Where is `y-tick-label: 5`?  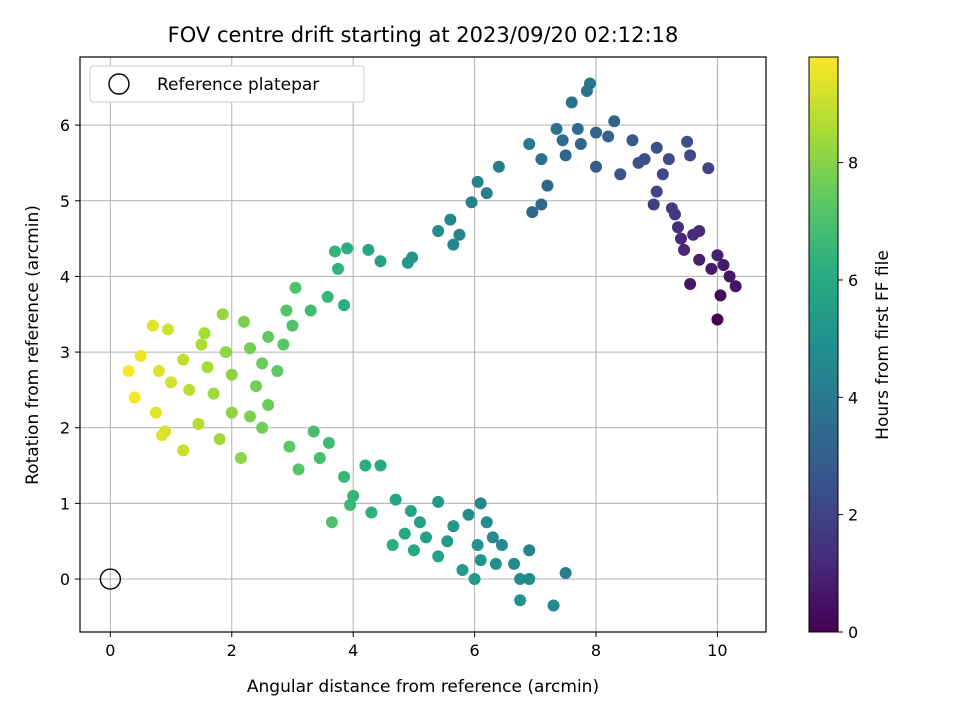
y-tick-label: 5 is located at coordinates (65, 201).